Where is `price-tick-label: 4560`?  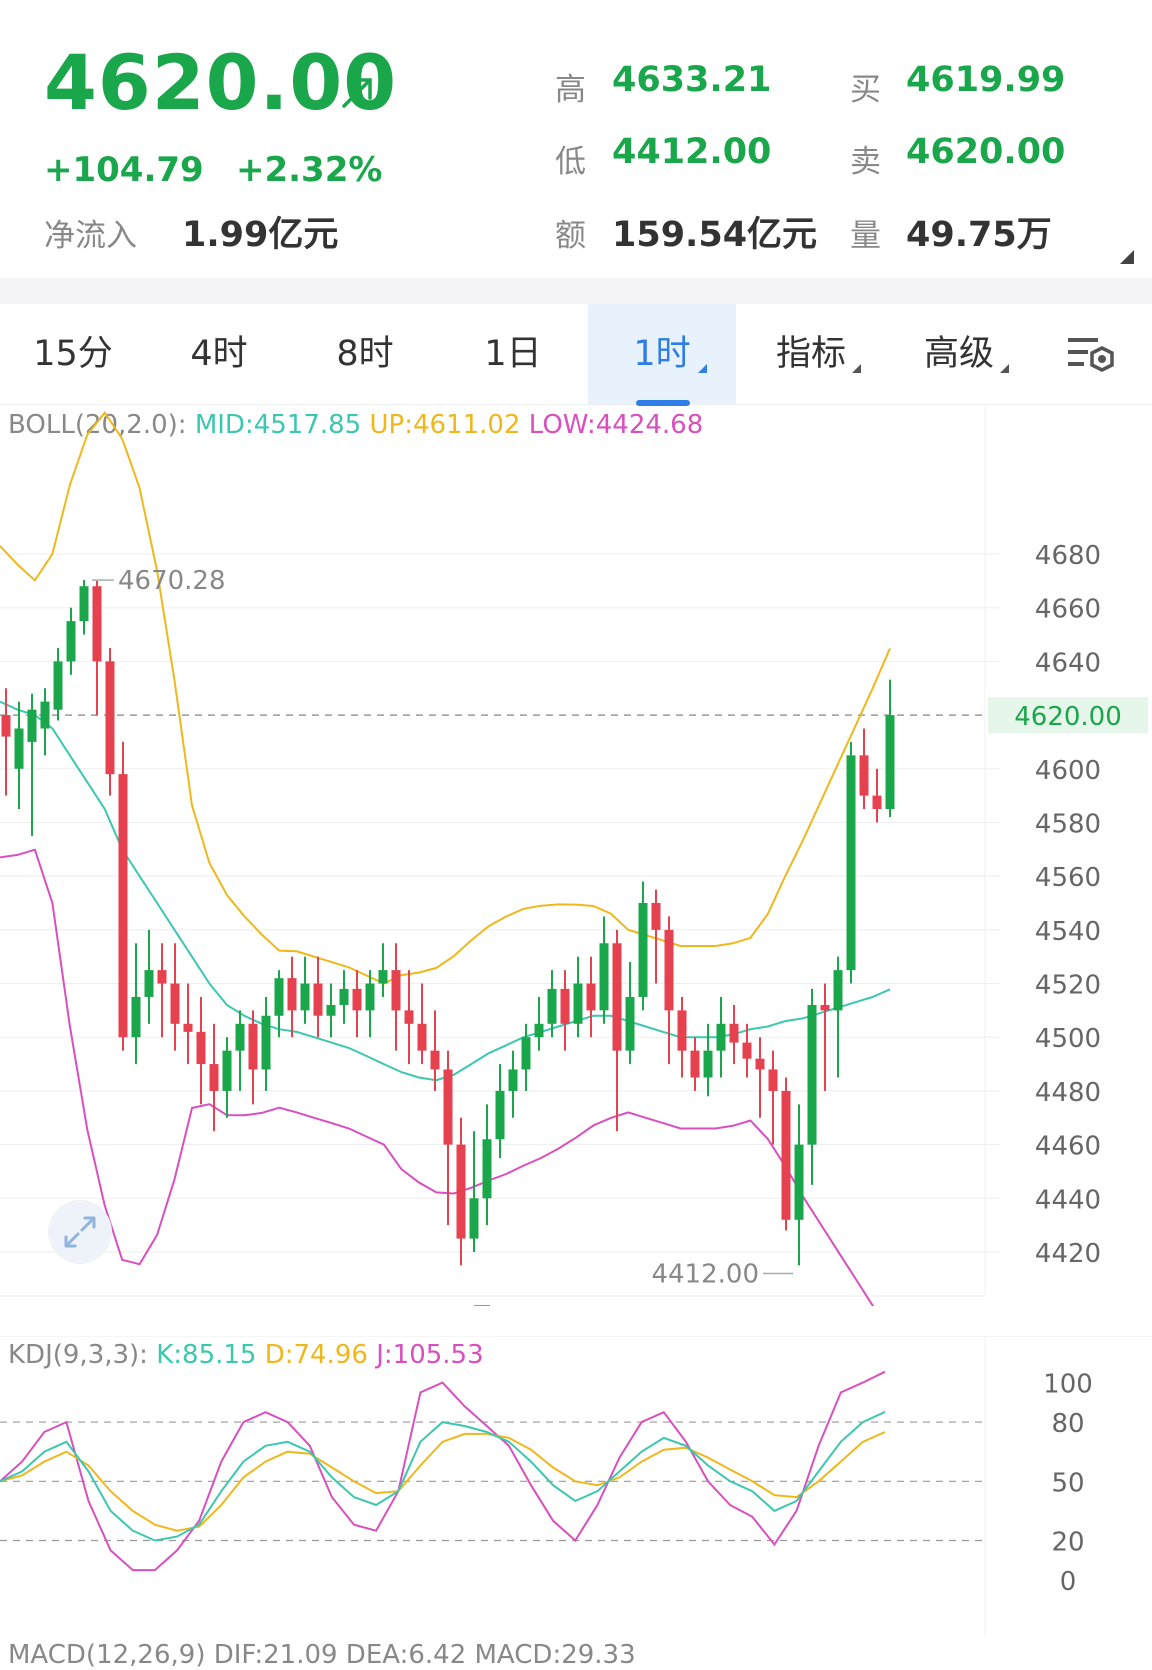
price-tick-label: 4560 is located at coordinates (1068, 878).